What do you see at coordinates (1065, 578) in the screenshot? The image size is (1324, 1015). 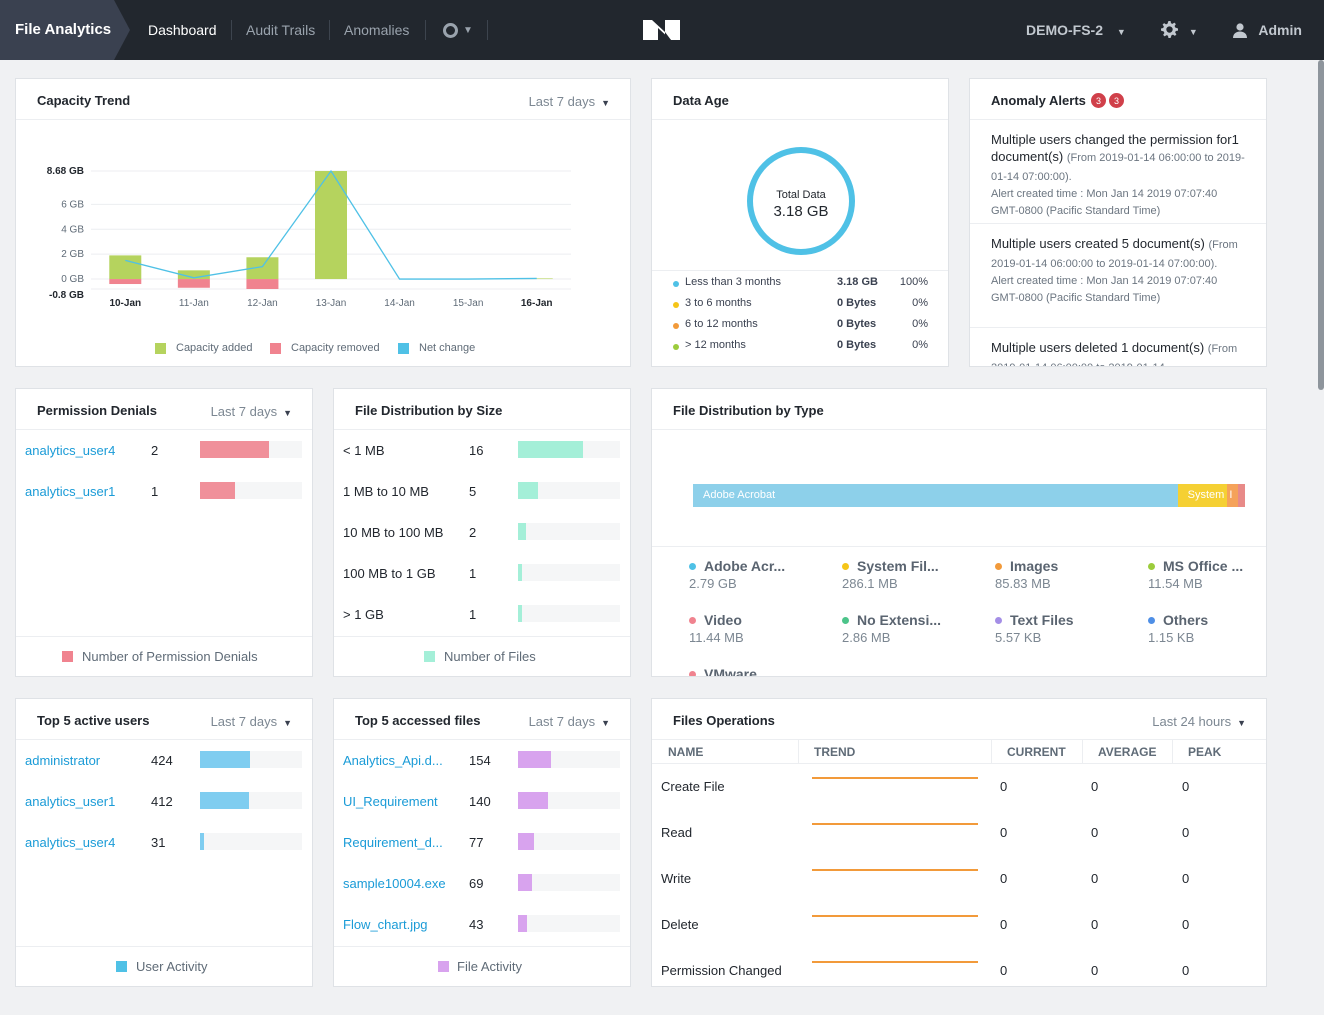 I see `type-legend-item: Images 85.83 MB` at bounding box center [1065, 578].